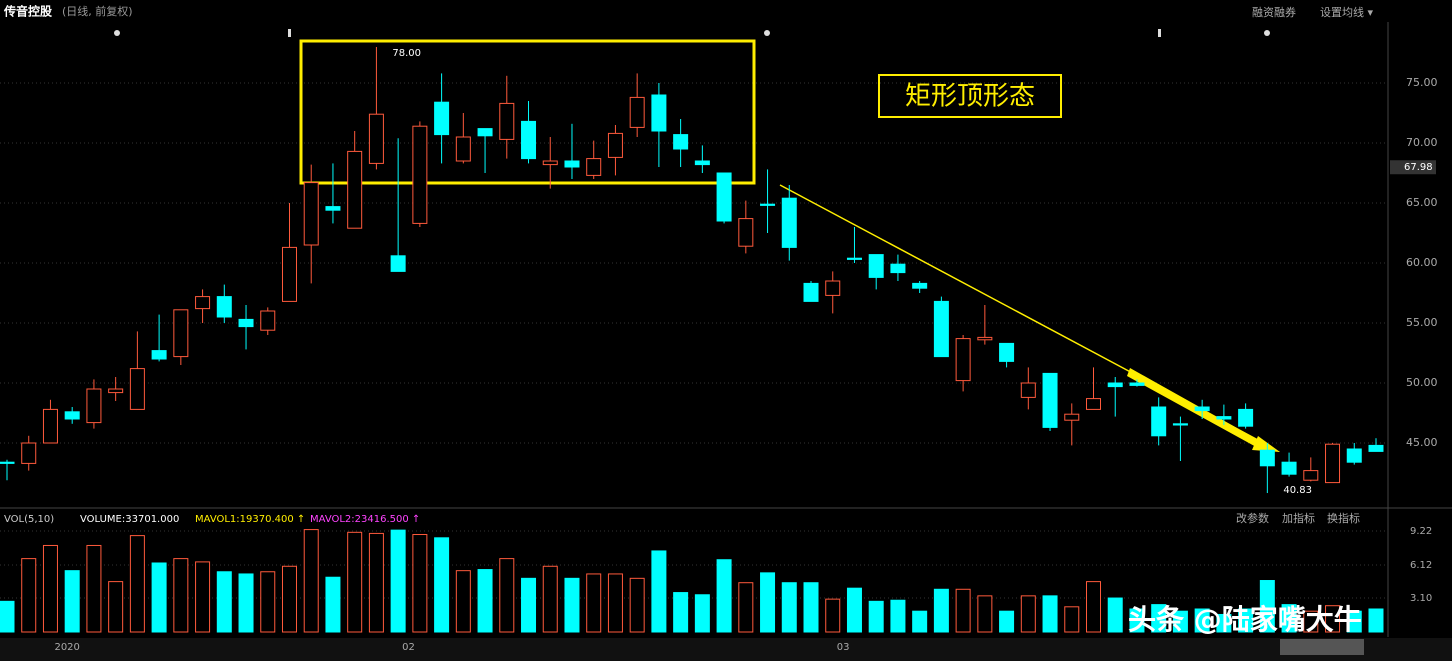 This screenshot has height=661, width=1452. I want to click on readout: MAVOL2:23416.500 ↑, so click(365, 519).